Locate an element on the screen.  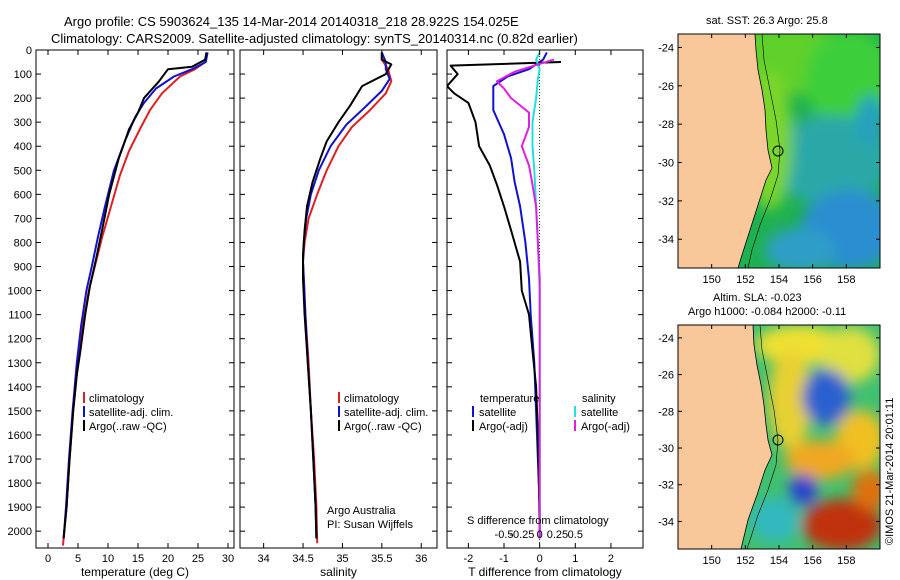
annotation-pi: PI: Susan Wijffels is located at coordinates (370, 525).